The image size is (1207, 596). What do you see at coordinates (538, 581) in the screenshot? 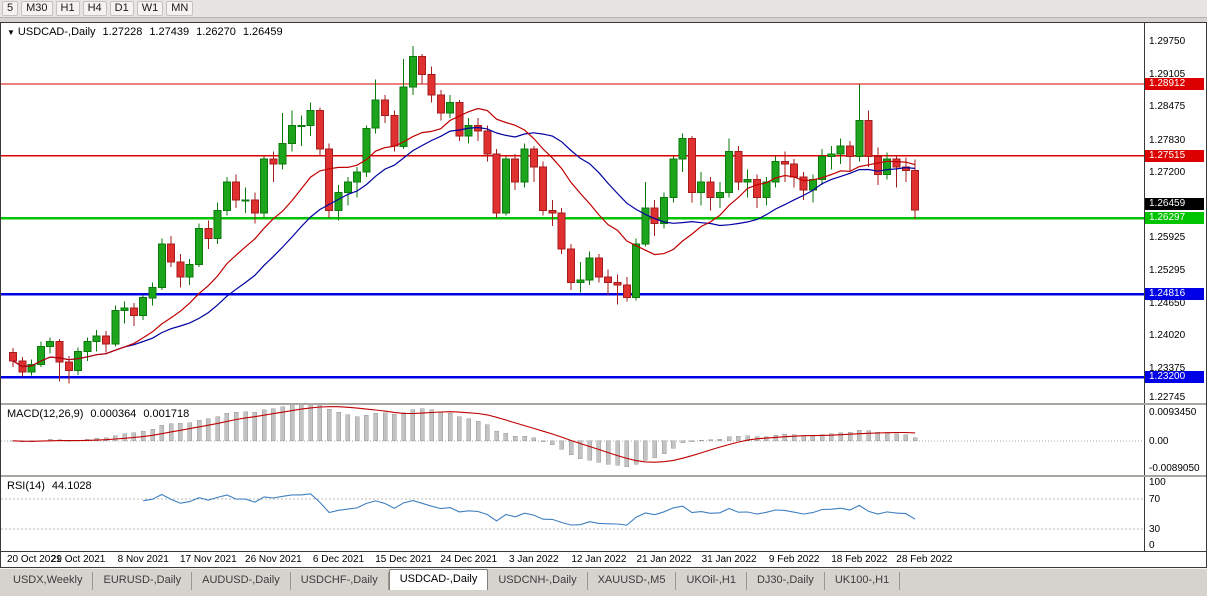
I see `chart-tab-usdcnh-daily: USDCNH-,Daily` at bounding box center [538, 581].